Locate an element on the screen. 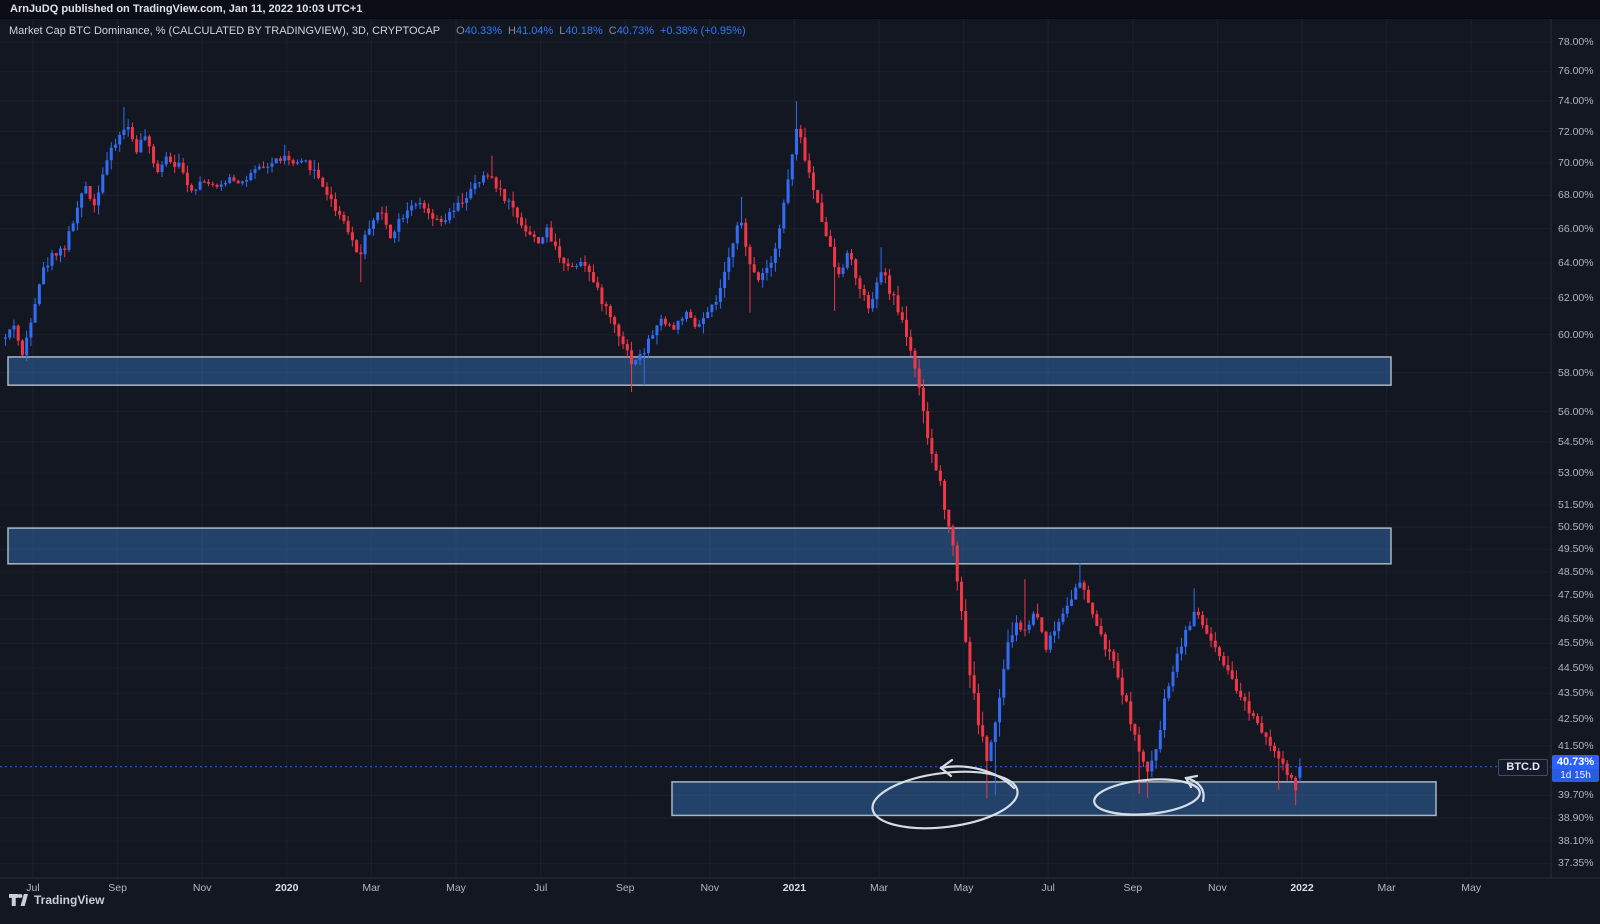  price-tick-label: 51.50% is located at coordinates (1576, 505).